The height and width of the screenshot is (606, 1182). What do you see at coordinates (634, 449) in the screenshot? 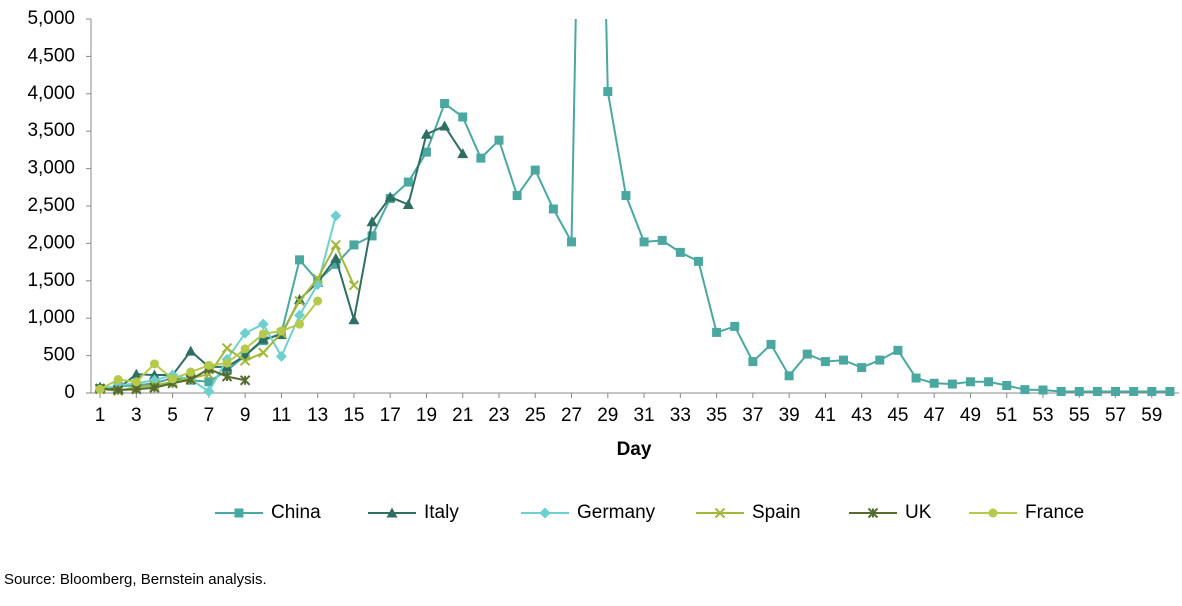
I see `x-axis-label: Day` at bounding box center [634, 449].